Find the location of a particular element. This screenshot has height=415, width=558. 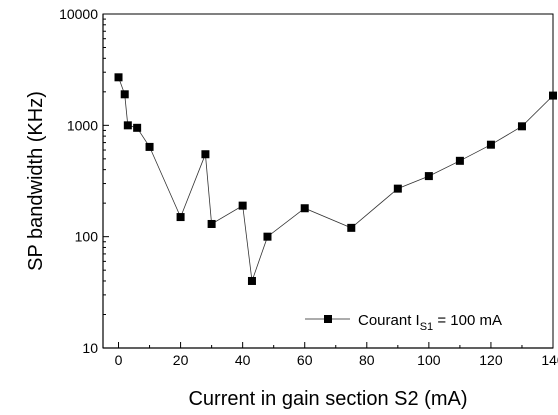

legend: Courant IS1 = 100 mA is located at coordinates (403, 322).